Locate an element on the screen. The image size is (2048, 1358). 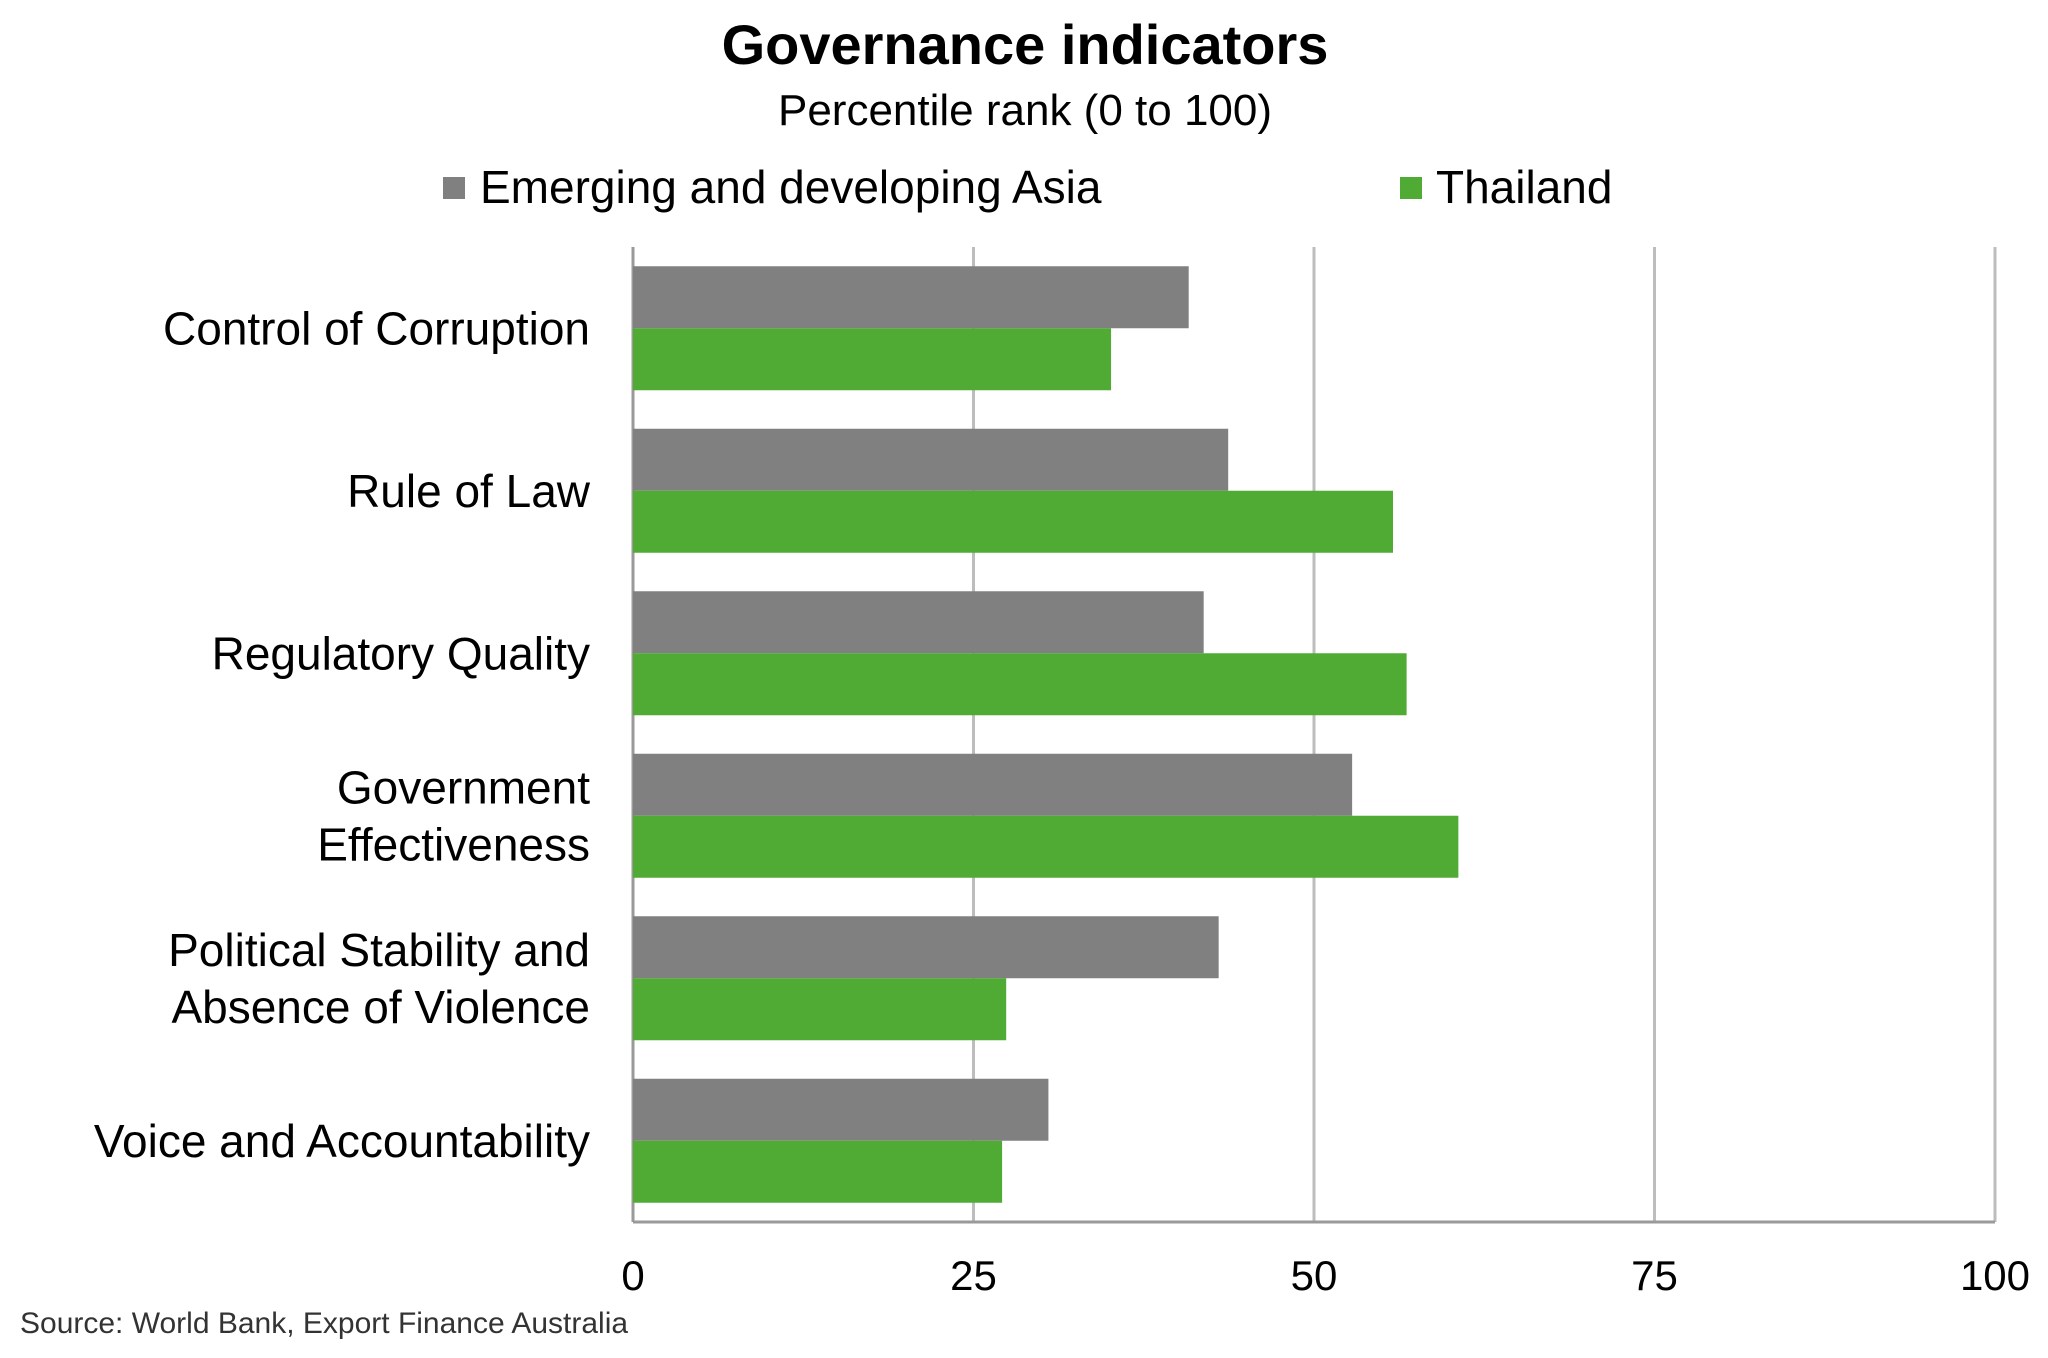
x-tick-label: 0 is located at coordinates (632, 1275).